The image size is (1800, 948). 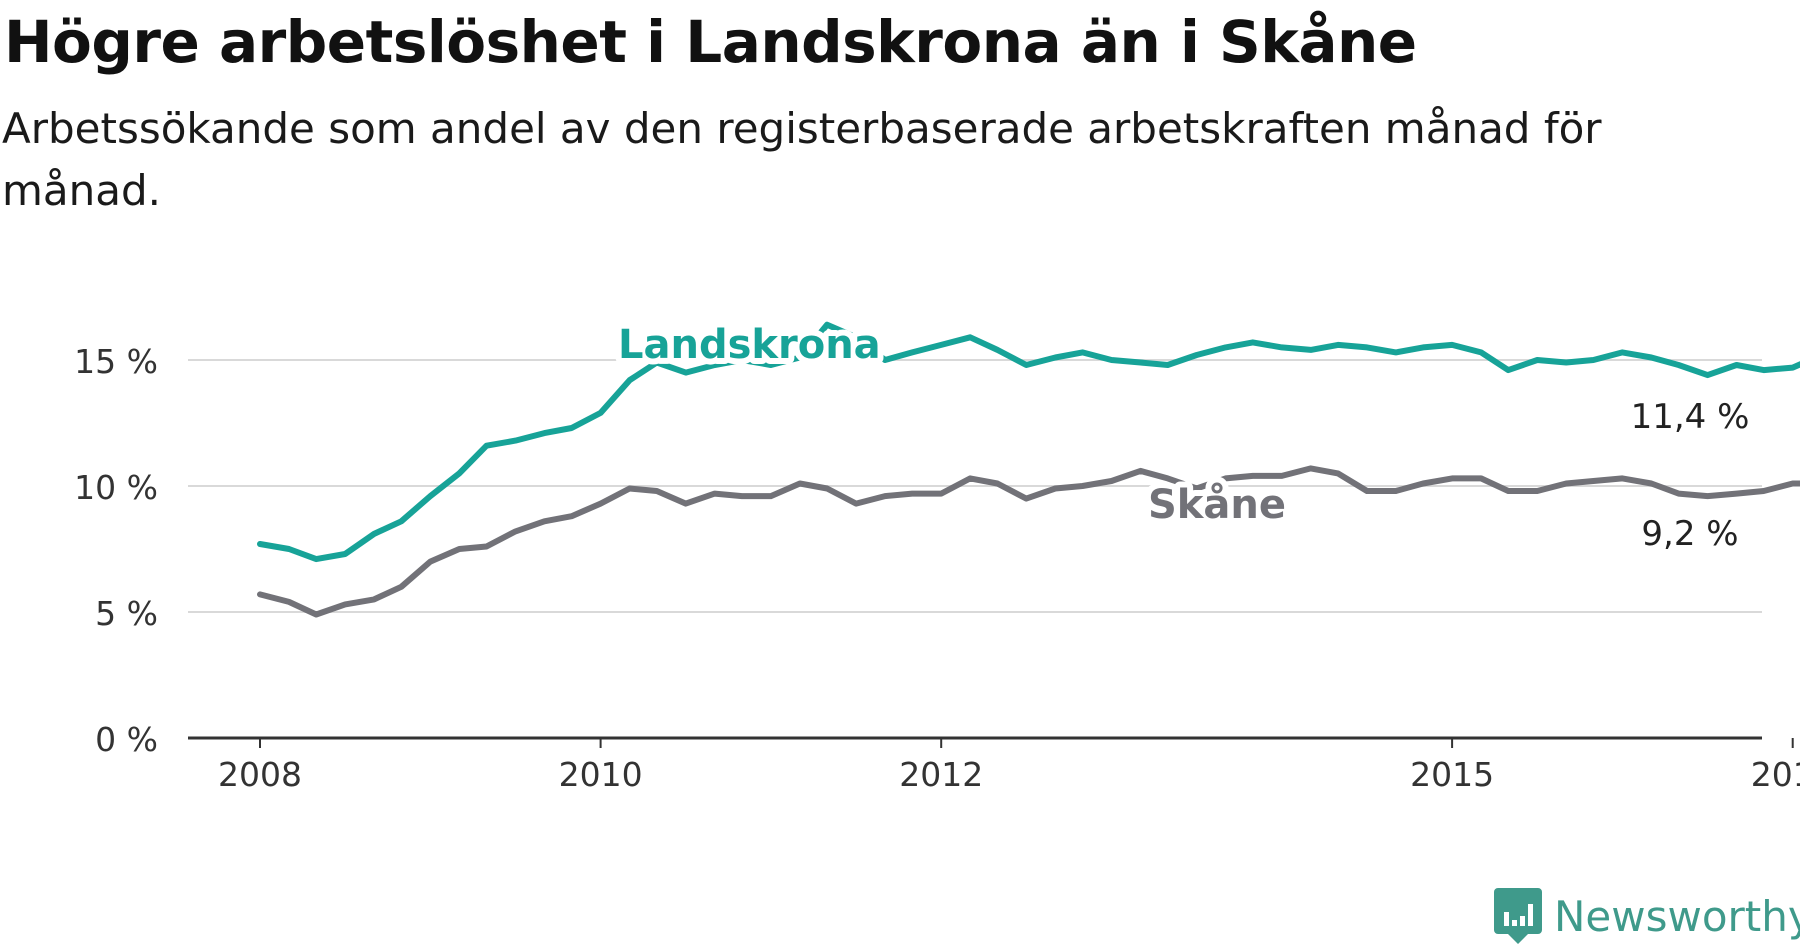 I want to click on x-tick-label: 2017, so click(x=1775, y=774).